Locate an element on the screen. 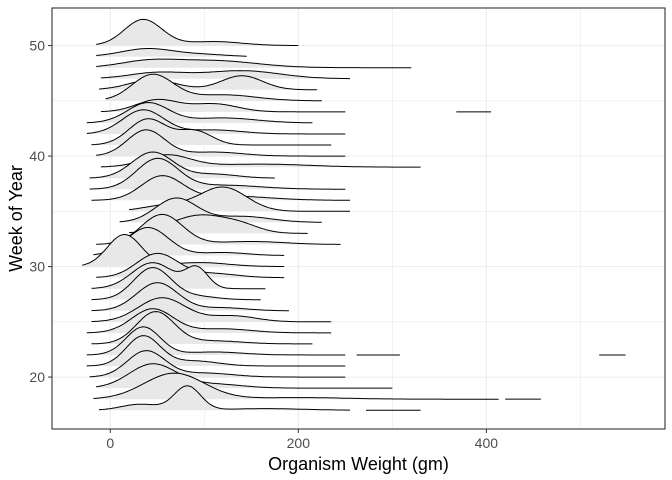 The width and height of the screenshot is (672, 480). y-tick-label: 50 is located at coordinates (37, 46).